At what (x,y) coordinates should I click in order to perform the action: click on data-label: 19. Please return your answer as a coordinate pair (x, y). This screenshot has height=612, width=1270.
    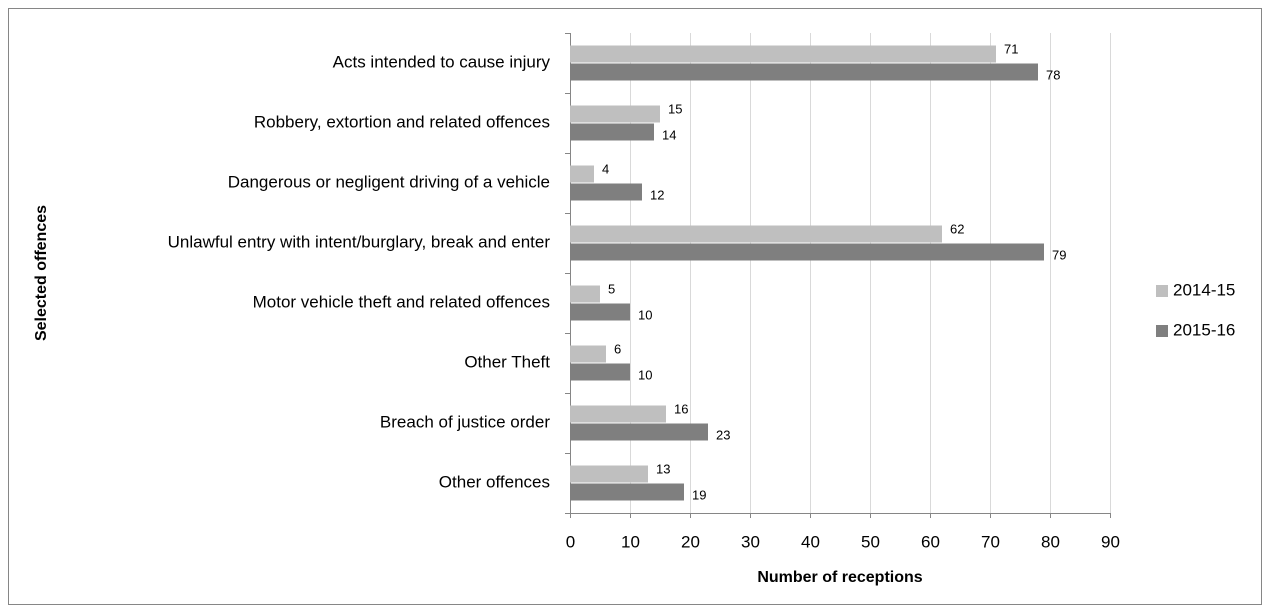
    Looking at the image, I should click on (699, 494).